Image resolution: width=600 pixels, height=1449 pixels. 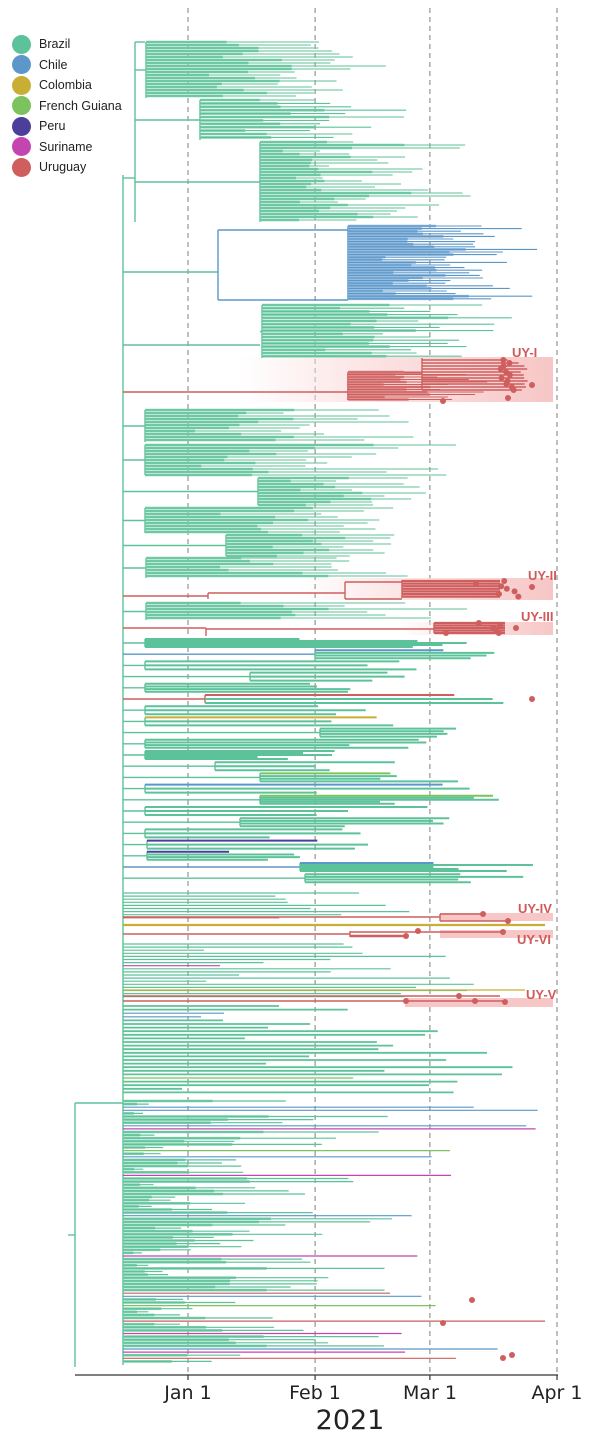 I want to click on legend-item-uruguay: Uruguay, so click(x=67, y=167).